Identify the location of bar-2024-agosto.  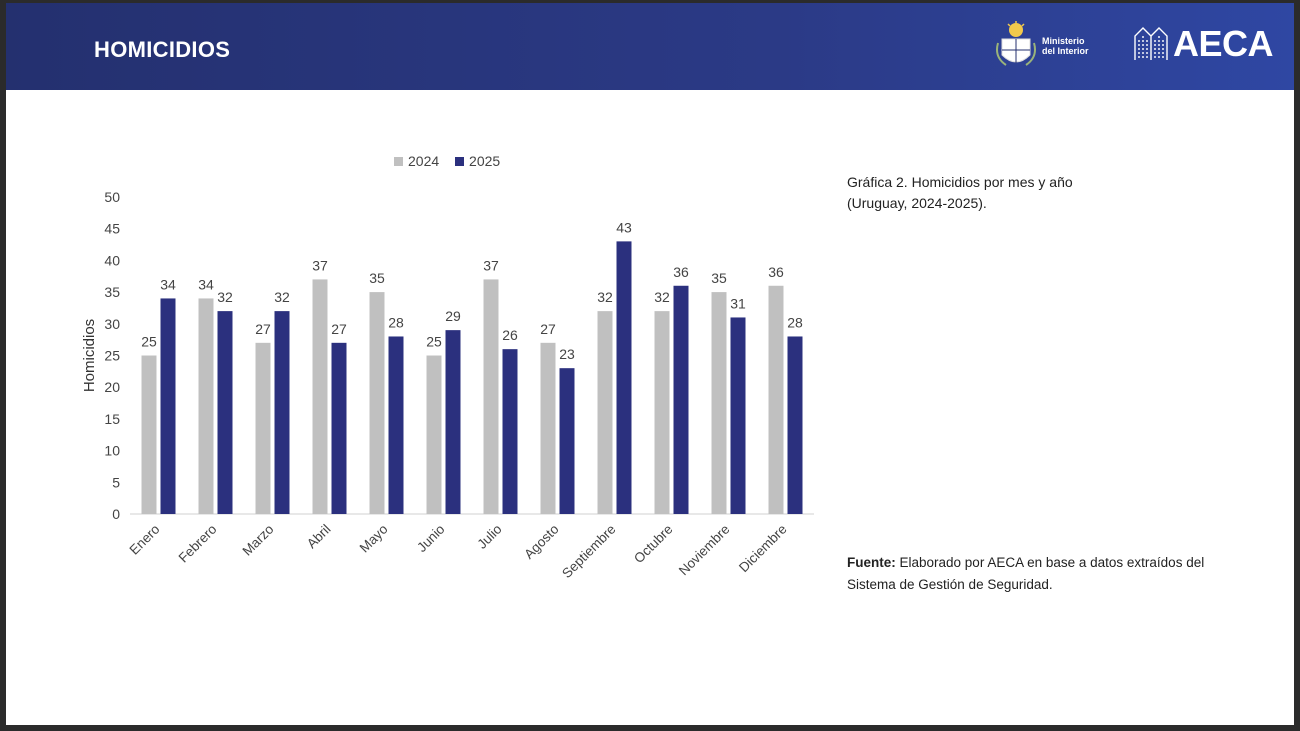
(548, 428).